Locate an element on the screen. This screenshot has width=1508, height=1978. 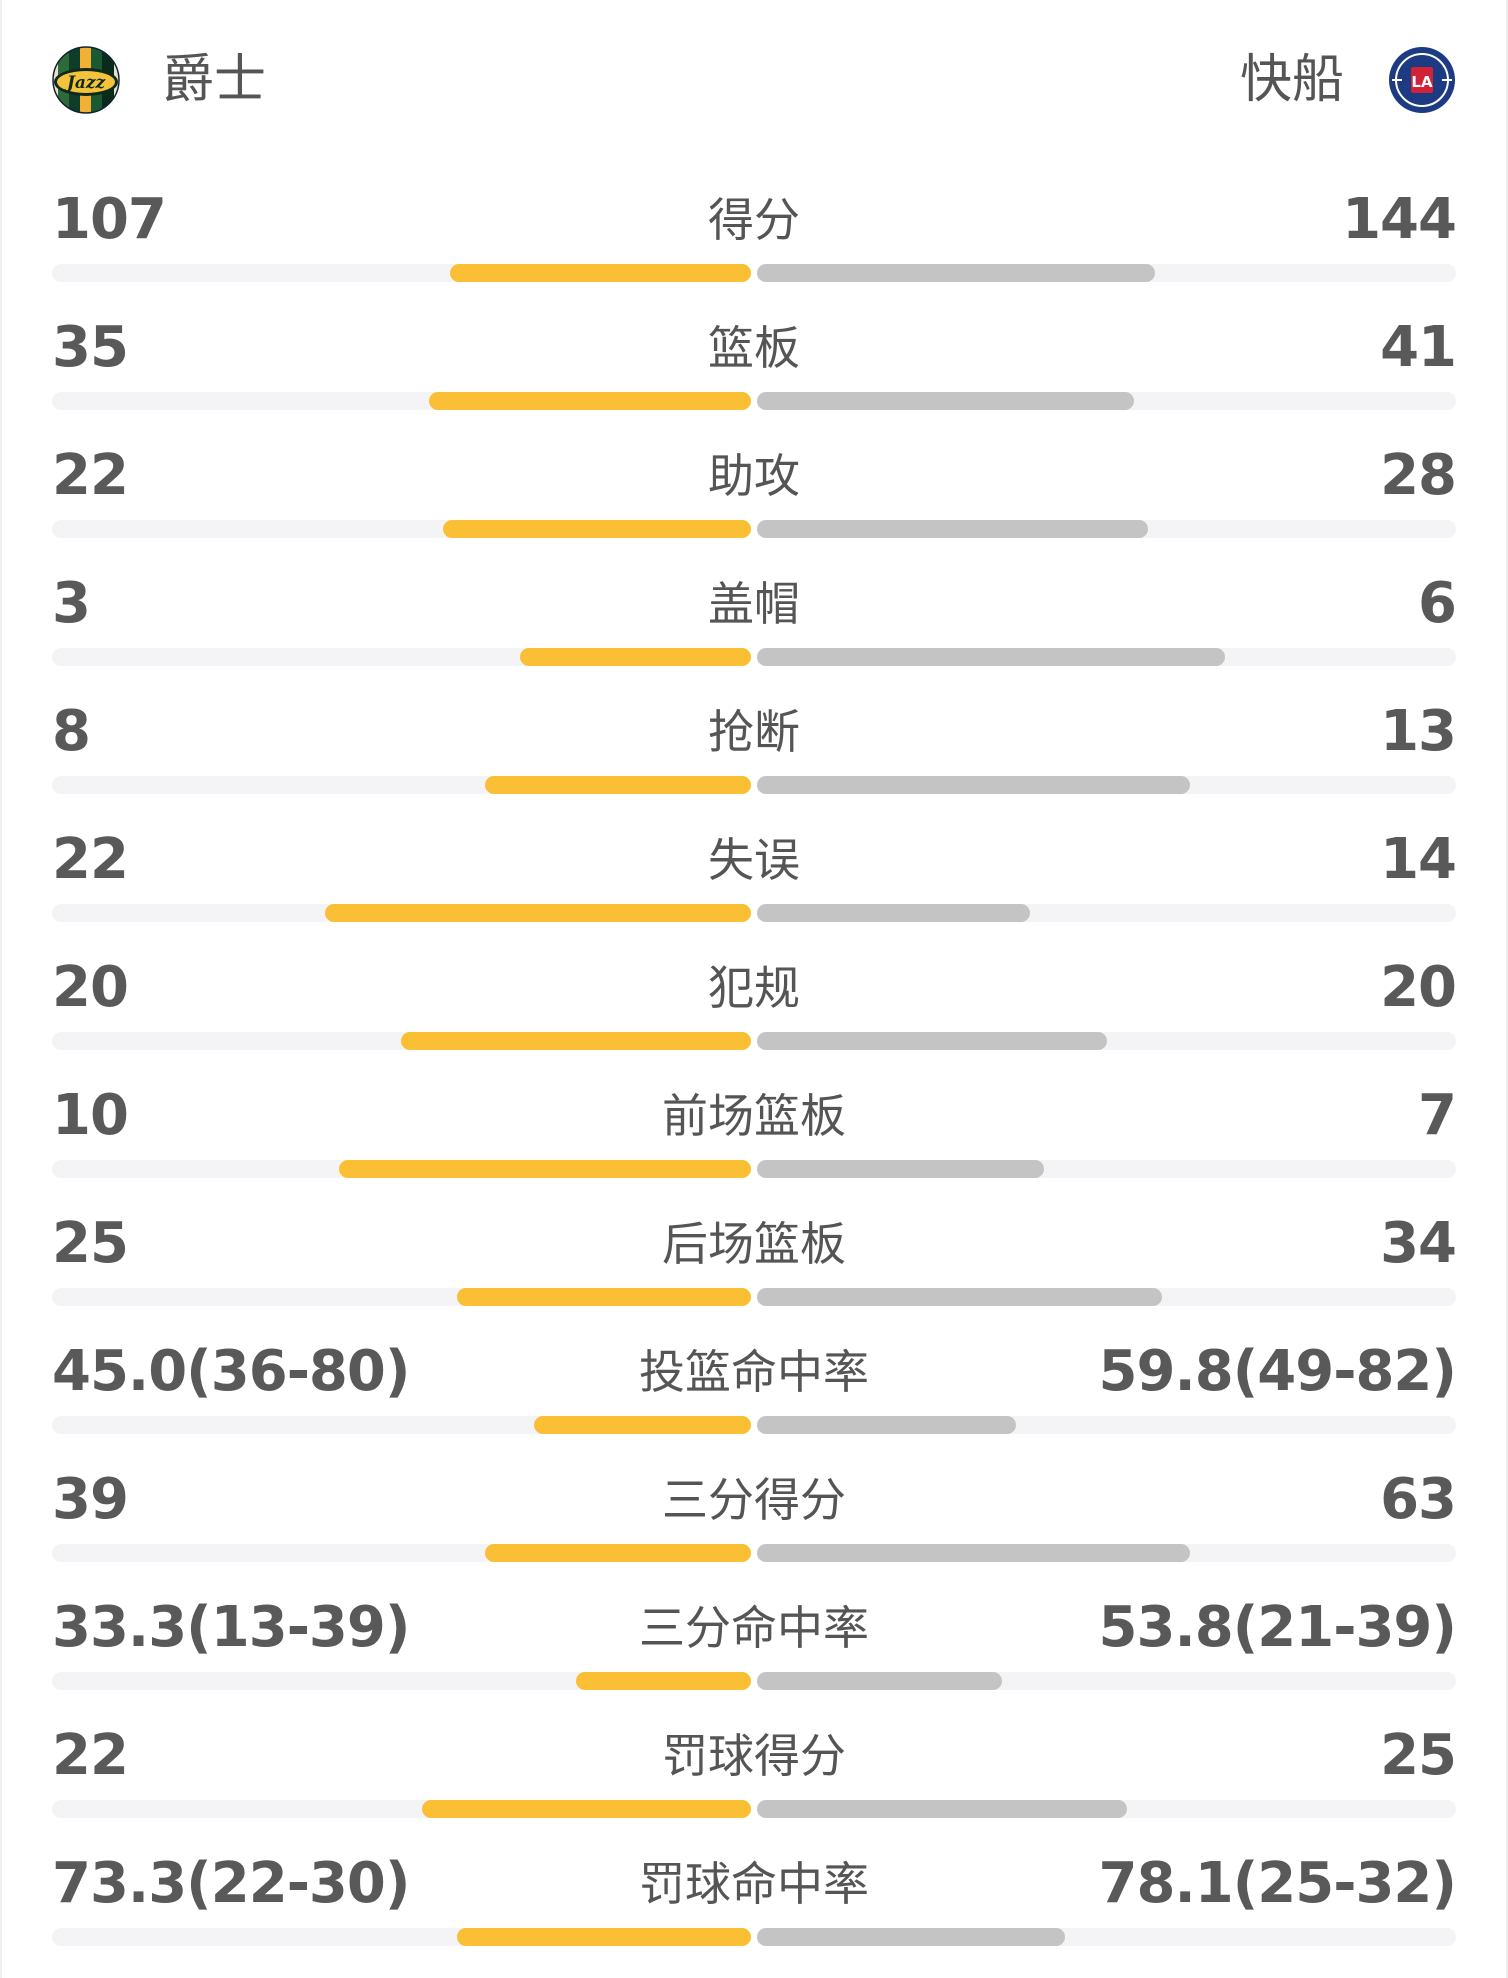
stat-label: 助攻 is located at coordinates (754, 476).